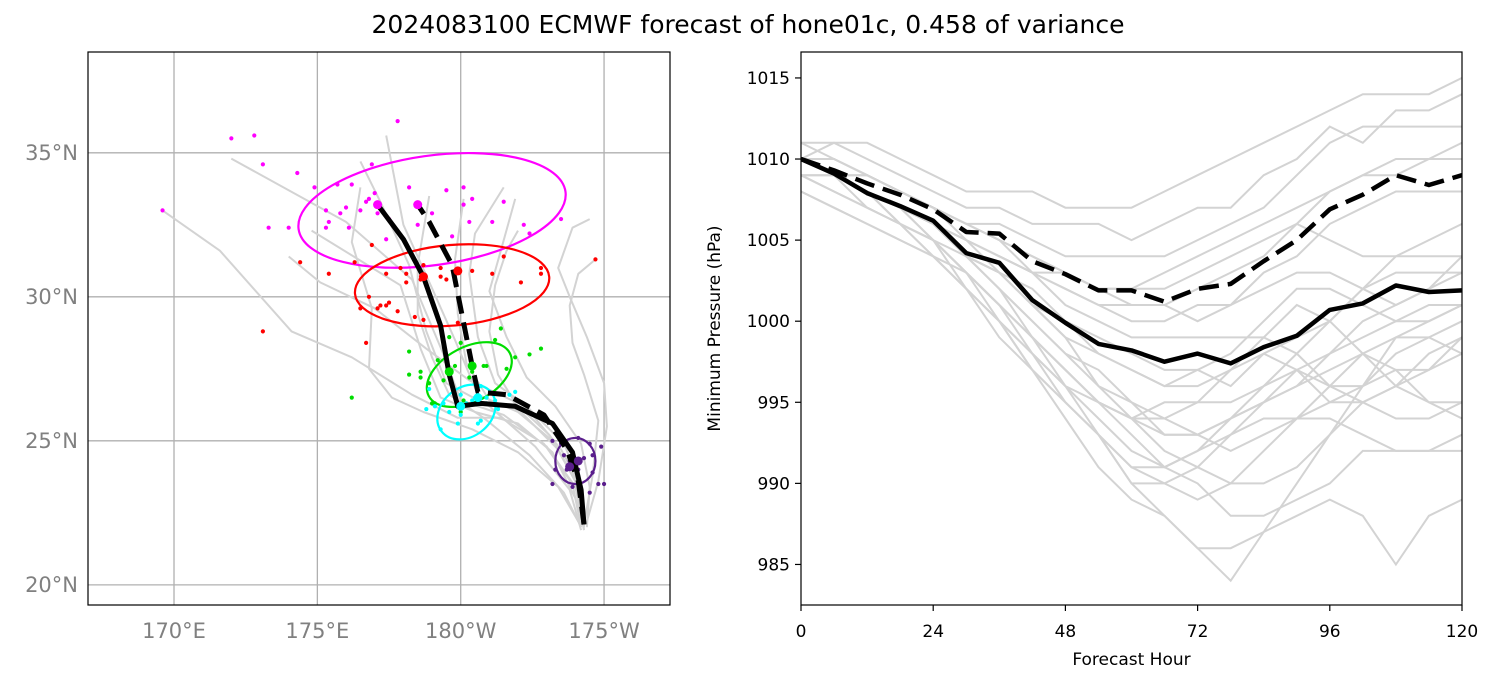  What do you see at coordinates (432, 210) in the screenshot?
I see `ellipse-24h` at bounding box center [432, 210].